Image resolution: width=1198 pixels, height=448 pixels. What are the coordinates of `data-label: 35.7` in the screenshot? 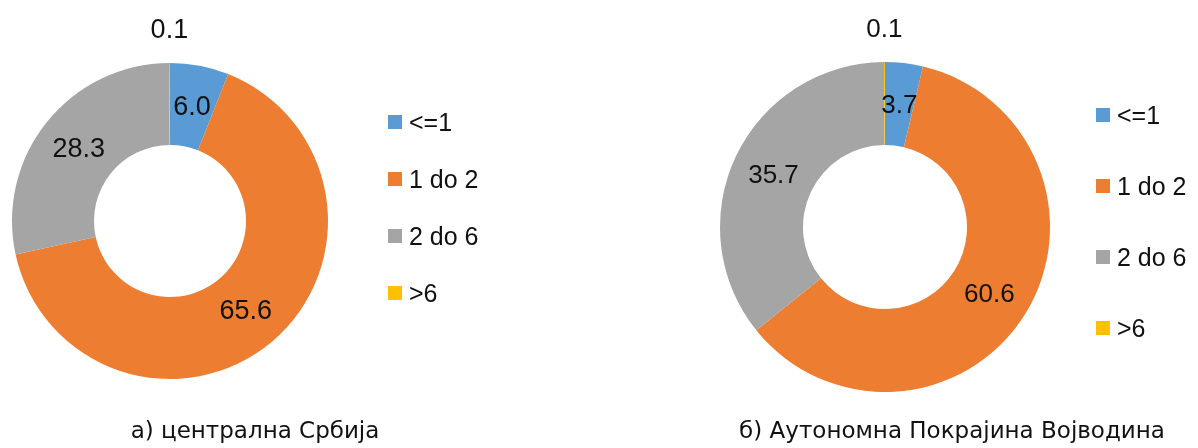 It's located at (773, 173).